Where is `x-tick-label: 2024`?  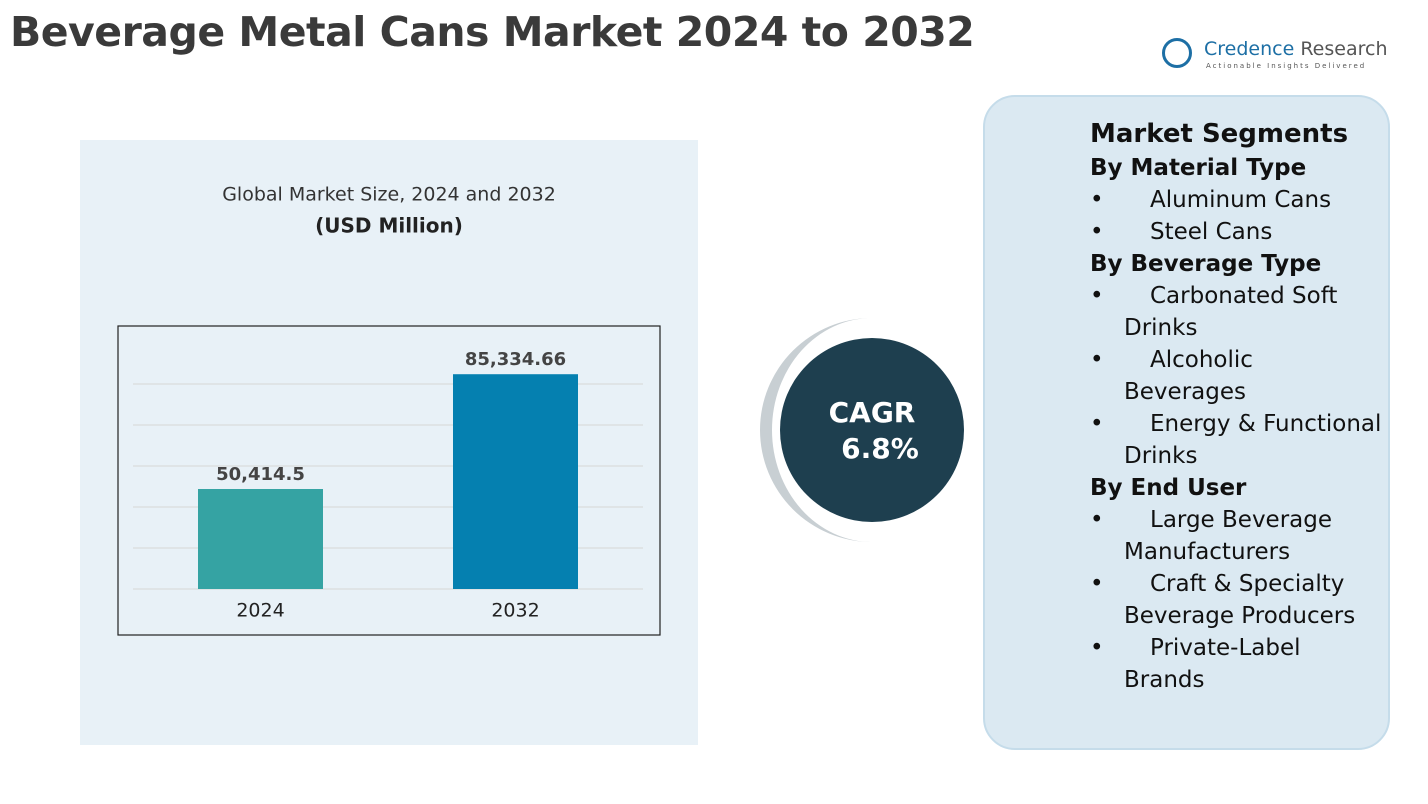 x-tick-label: 2024 is located at coordinates (260, 611).